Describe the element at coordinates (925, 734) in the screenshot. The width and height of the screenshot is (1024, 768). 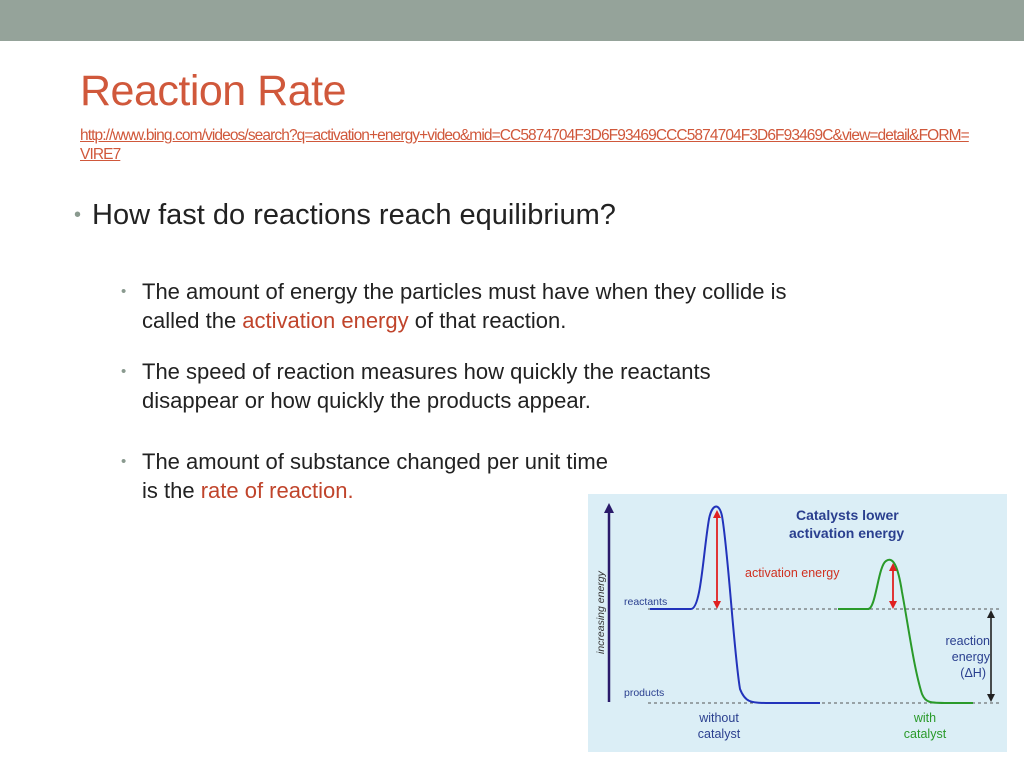
I see `with-catalyst-label-line2: catalyst` at that location.